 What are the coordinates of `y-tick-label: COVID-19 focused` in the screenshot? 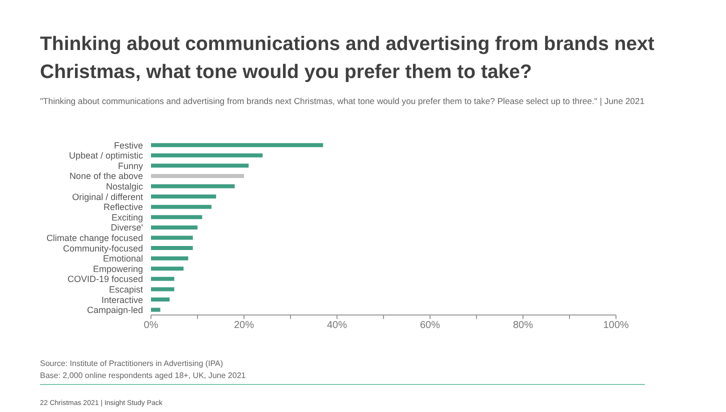 It's located at (105, 279).